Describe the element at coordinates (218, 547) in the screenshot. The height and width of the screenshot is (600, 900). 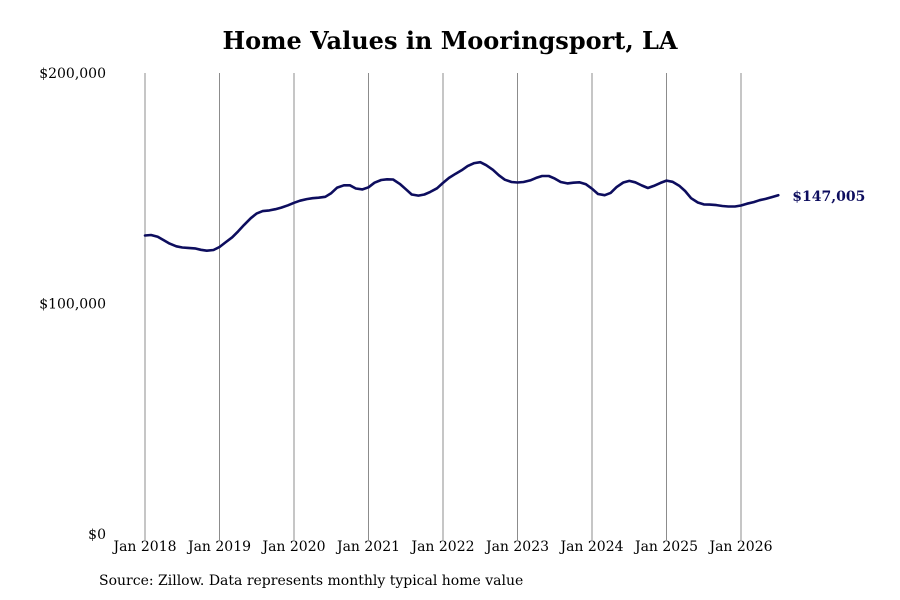
I see `x-tick-label: Jan 2019` at that location.